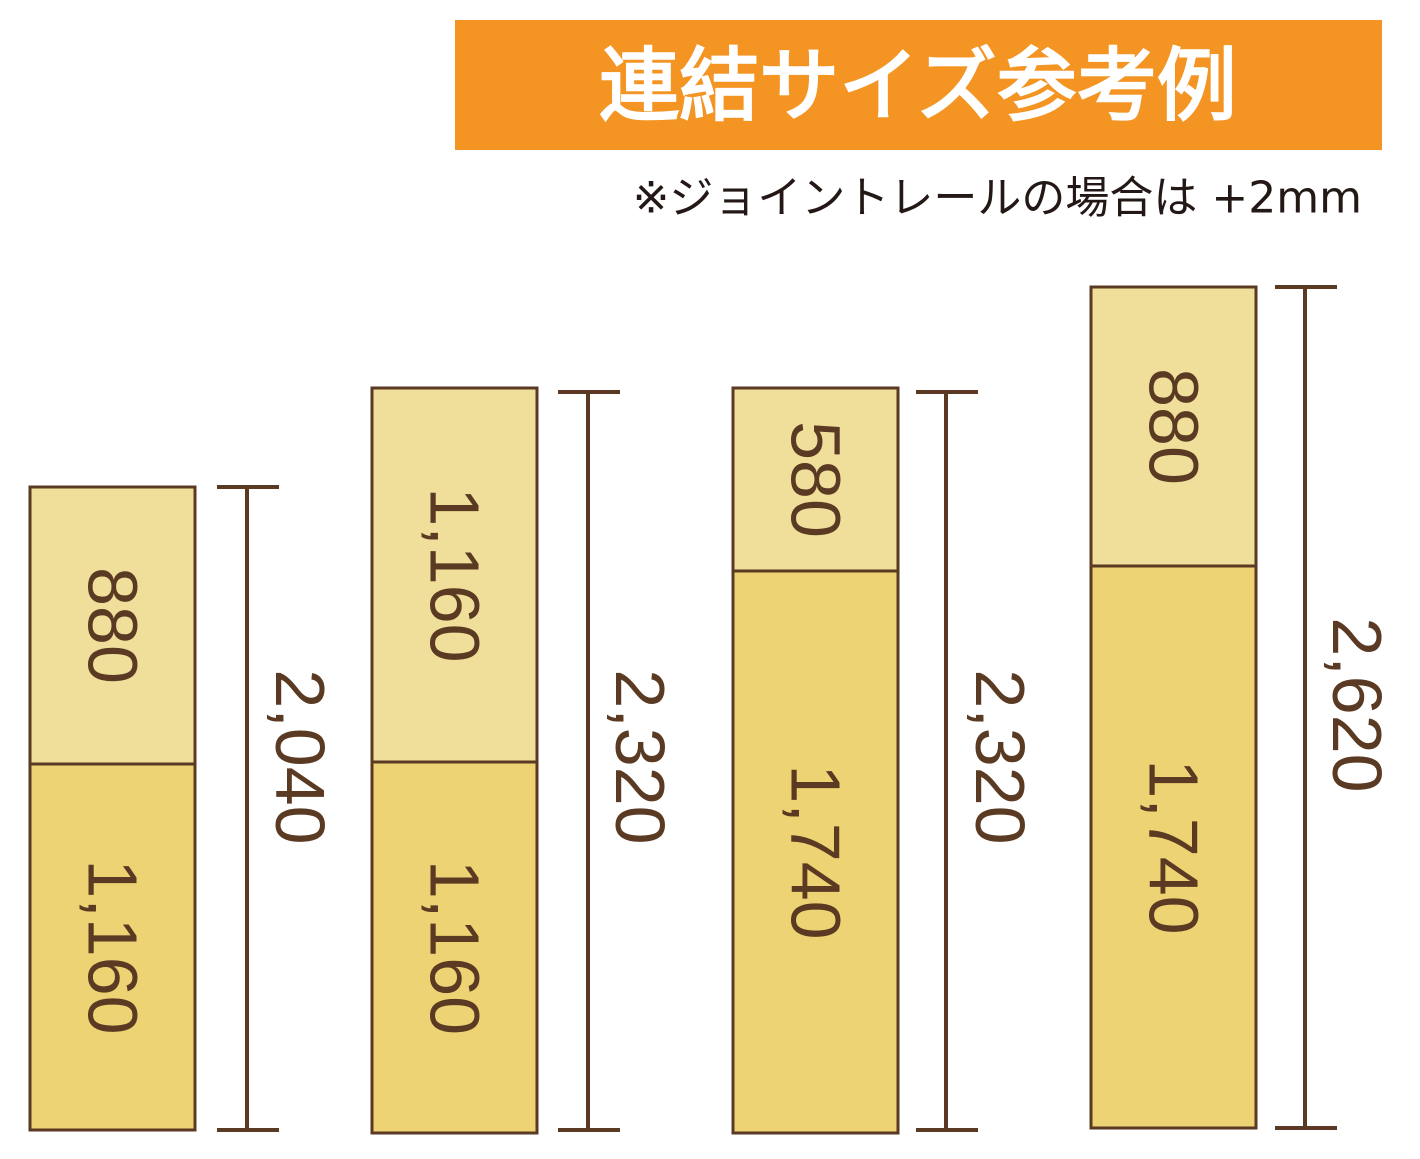 This screenshot has height=1159, width=1420. Describe the element at coordinates (300, 756) in the screenshot. I see `total-label: 2,040` at that location.